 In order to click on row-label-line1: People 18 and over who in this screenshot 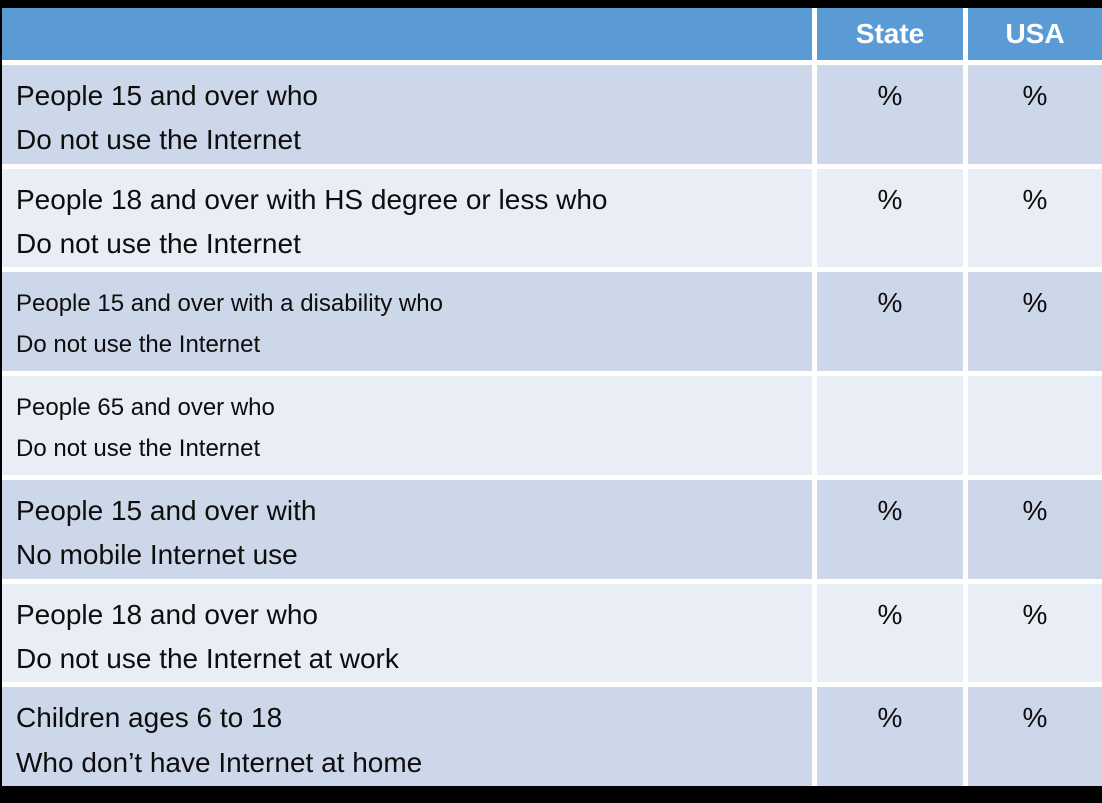, I will do `click(167, 614)`.